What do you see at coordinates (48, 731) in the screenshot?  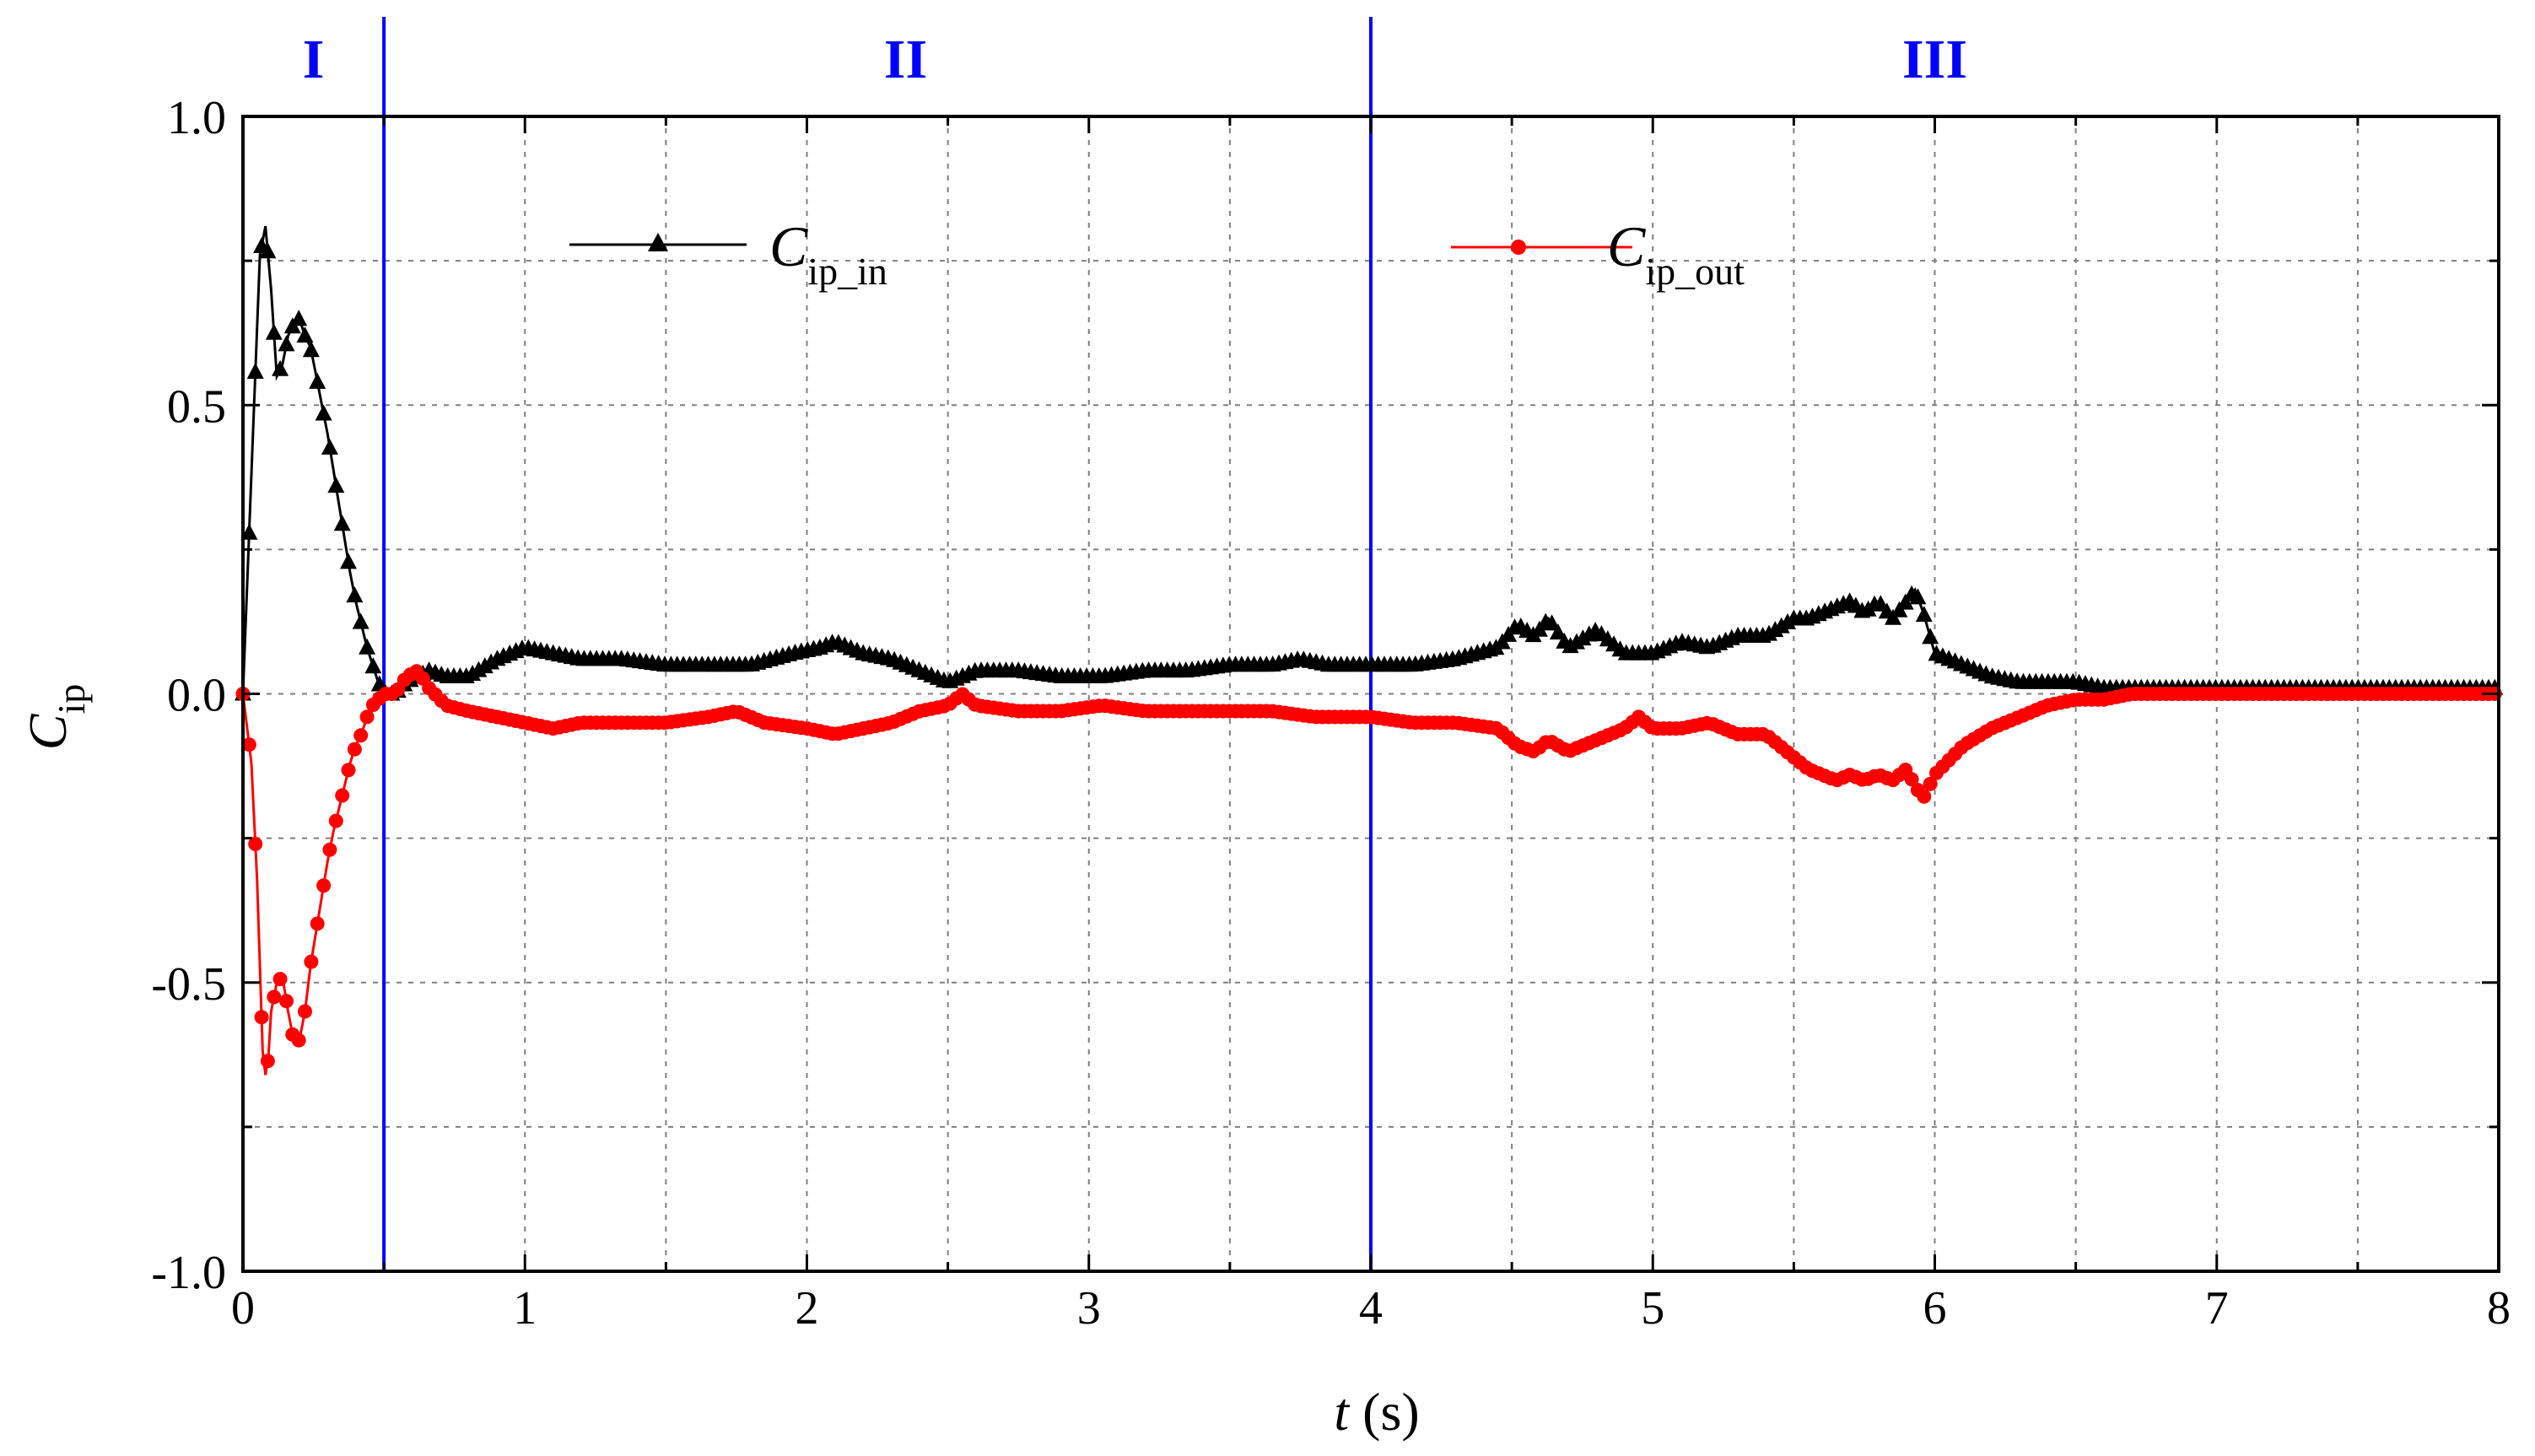 I see `y-axis-main: C` at bounding box center [48, 731].